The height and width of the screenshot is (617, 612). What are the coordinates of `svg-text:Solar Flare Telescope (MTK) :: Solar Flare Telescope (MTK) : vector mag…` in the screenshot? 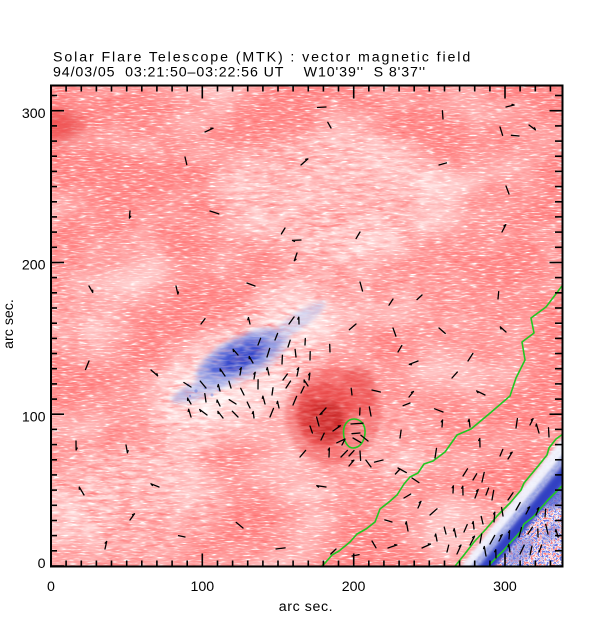 It's located at (262, 58).